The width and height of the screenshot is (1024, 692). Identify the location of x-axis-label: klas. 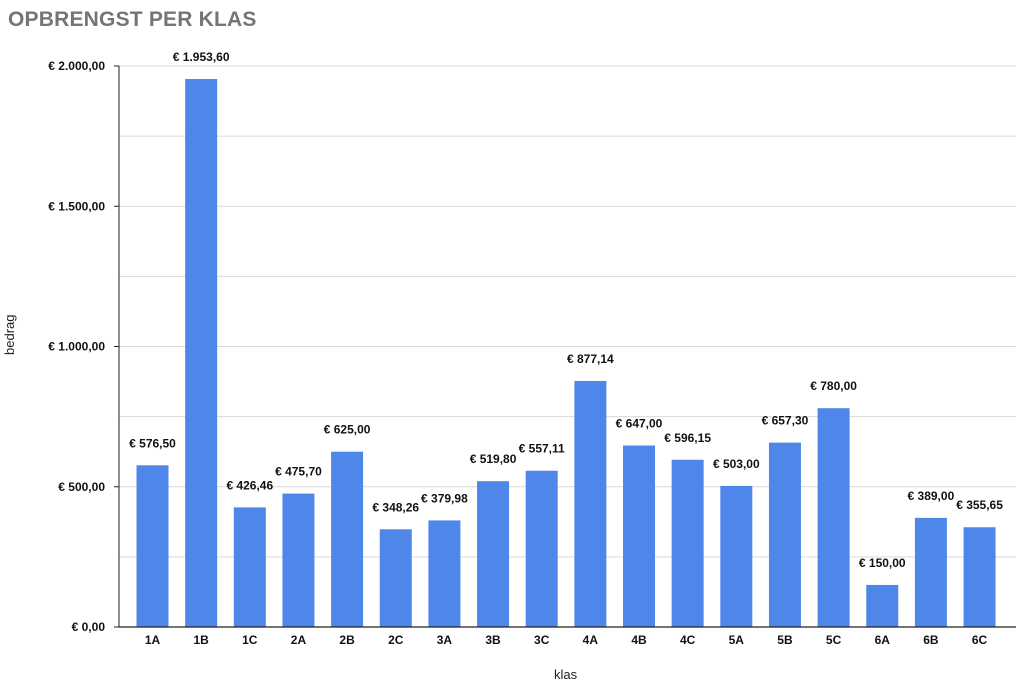
(566, 674).